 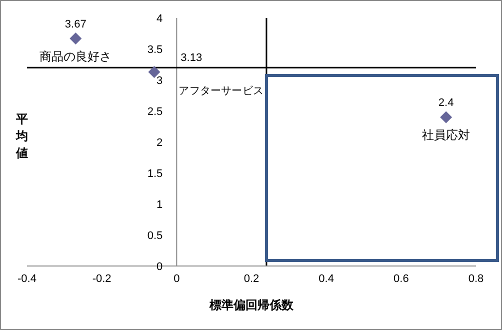 What do you see at coordinates (155, 50) in the screenshot?
I see `y-tick-label: 3.5` at bounding box center [155, 50].